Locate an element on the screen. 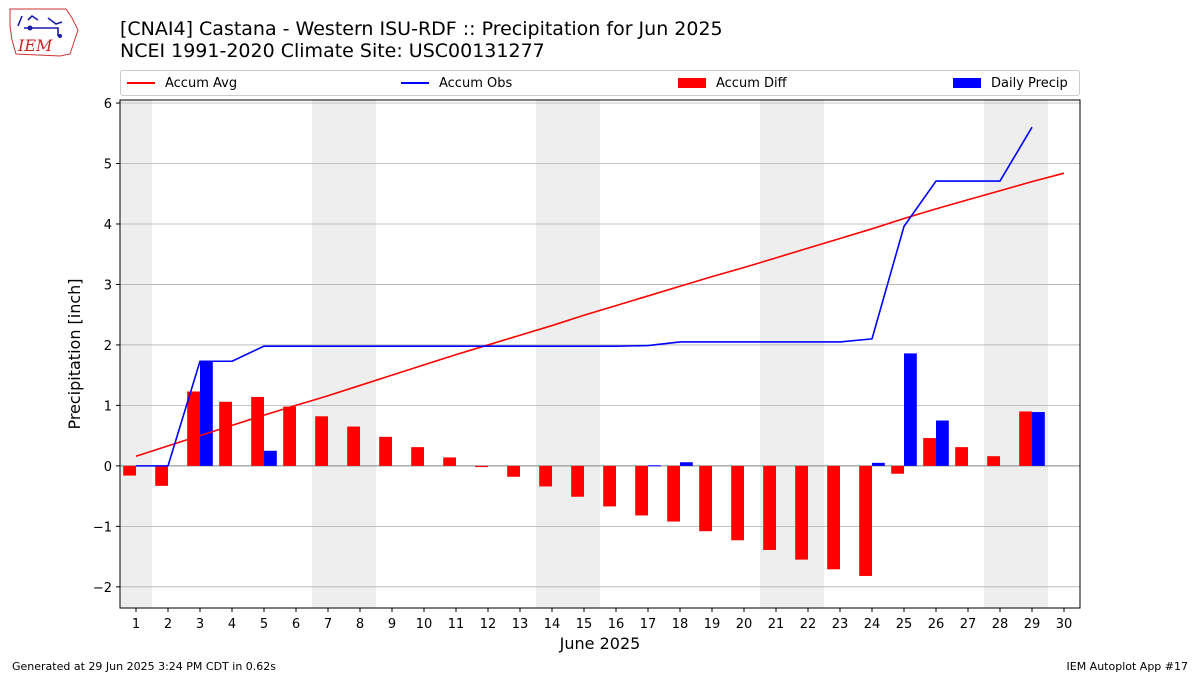 Image resolution: width=1200 pixels, height=675 pixels. x-tick-label: 27 is located at coordinates (968, 624).